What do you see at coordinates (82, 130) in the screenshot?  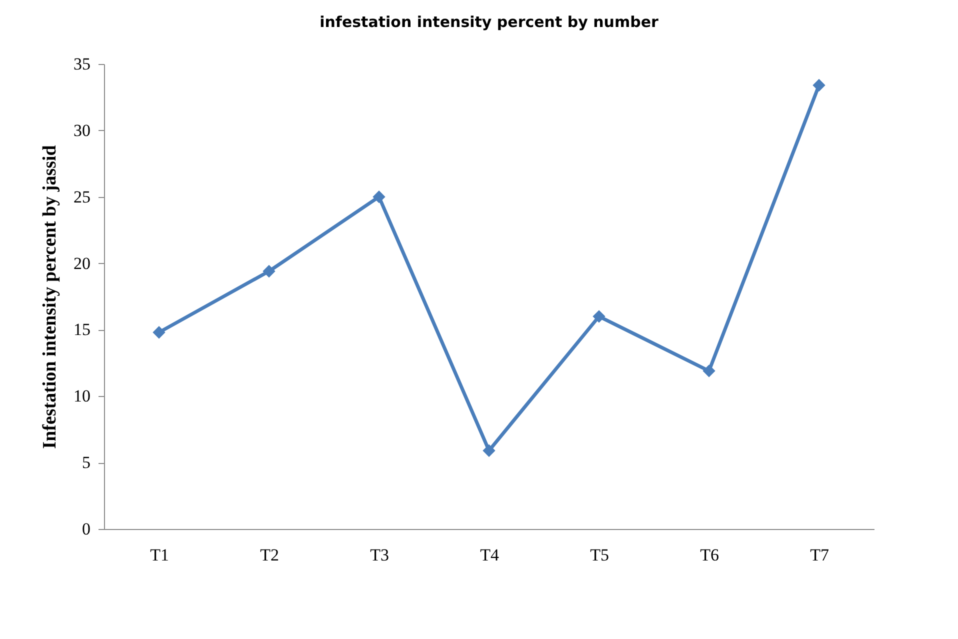 I see `y-tick-label: 30` at bounding box center [82, 130].